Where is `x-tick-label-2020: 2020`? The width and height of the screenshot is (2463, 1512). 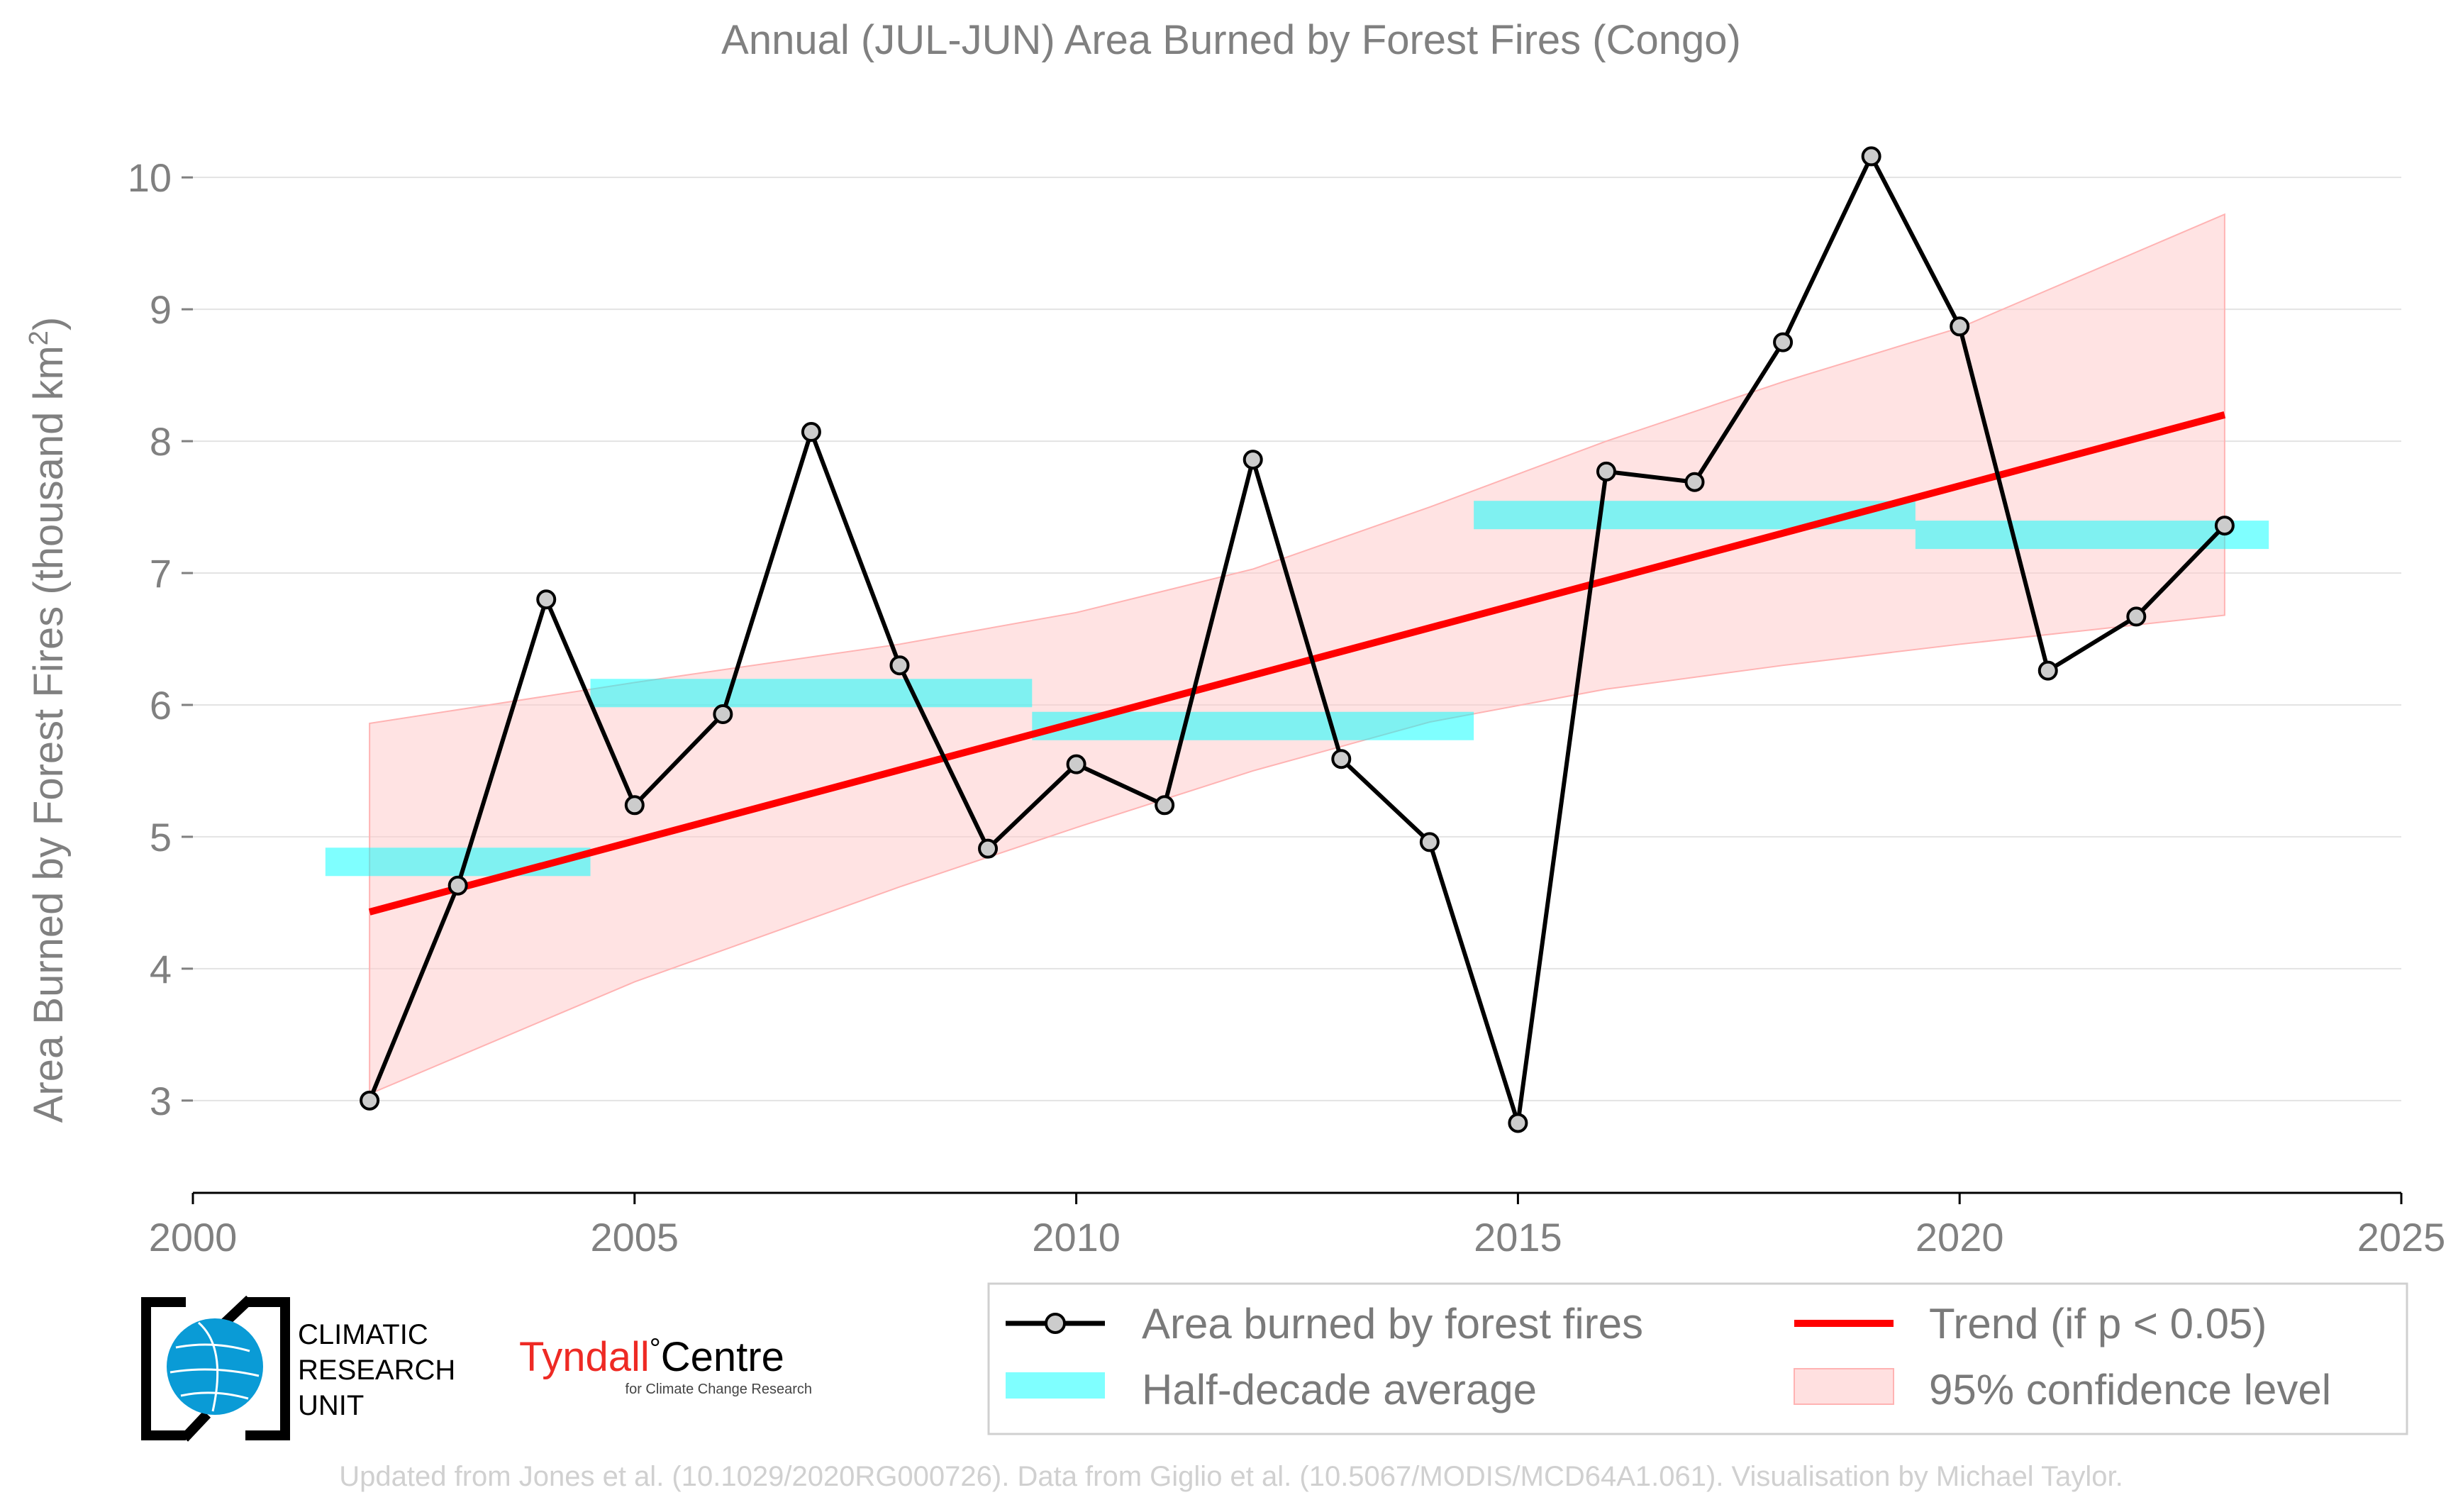 x-tick-label-2020: 2020 is located at coordinates (1960, 1237).